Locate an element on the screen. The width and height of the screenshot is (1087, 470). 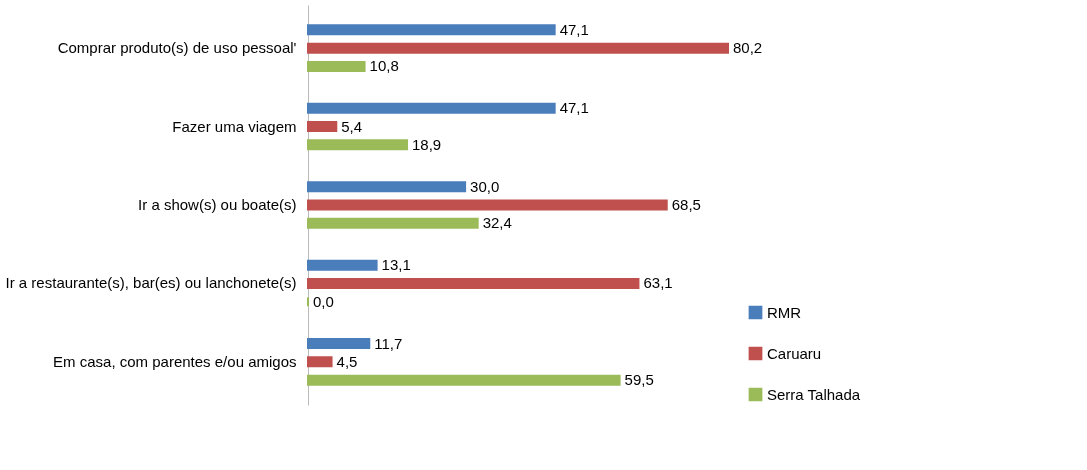
data-label: 30,0 is located at coordinates (485, 186).